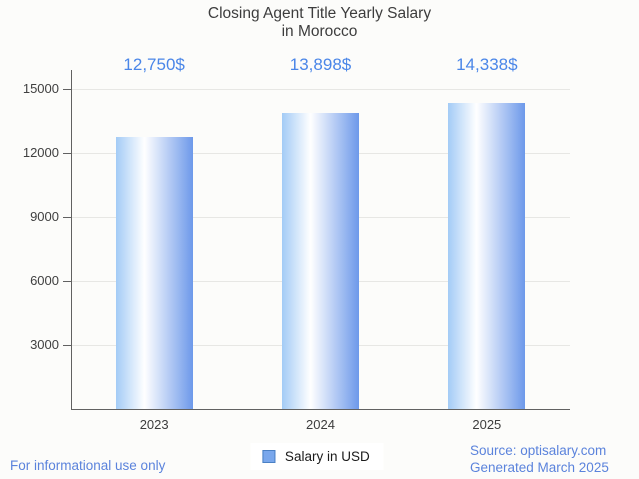 The width and height of the screenshot is (639, 479). I want to click on legend-marker-icon, so click(268, 456).